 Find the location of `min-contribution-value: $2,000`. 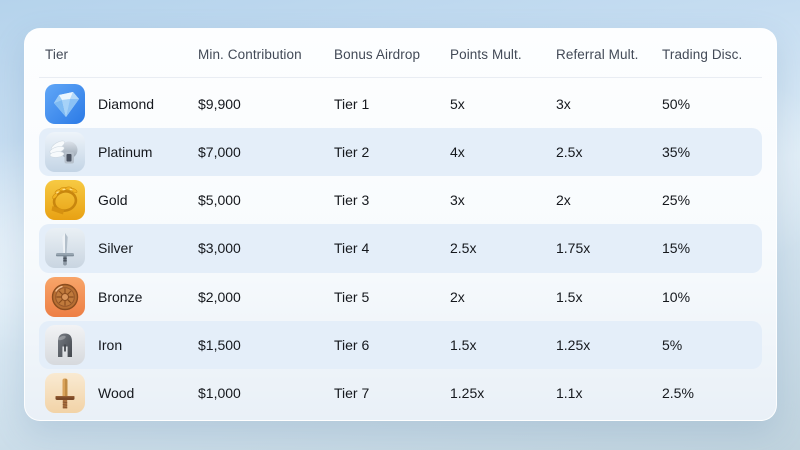

min-contribution-value: $2,000 is located at coordinates (219, 296).